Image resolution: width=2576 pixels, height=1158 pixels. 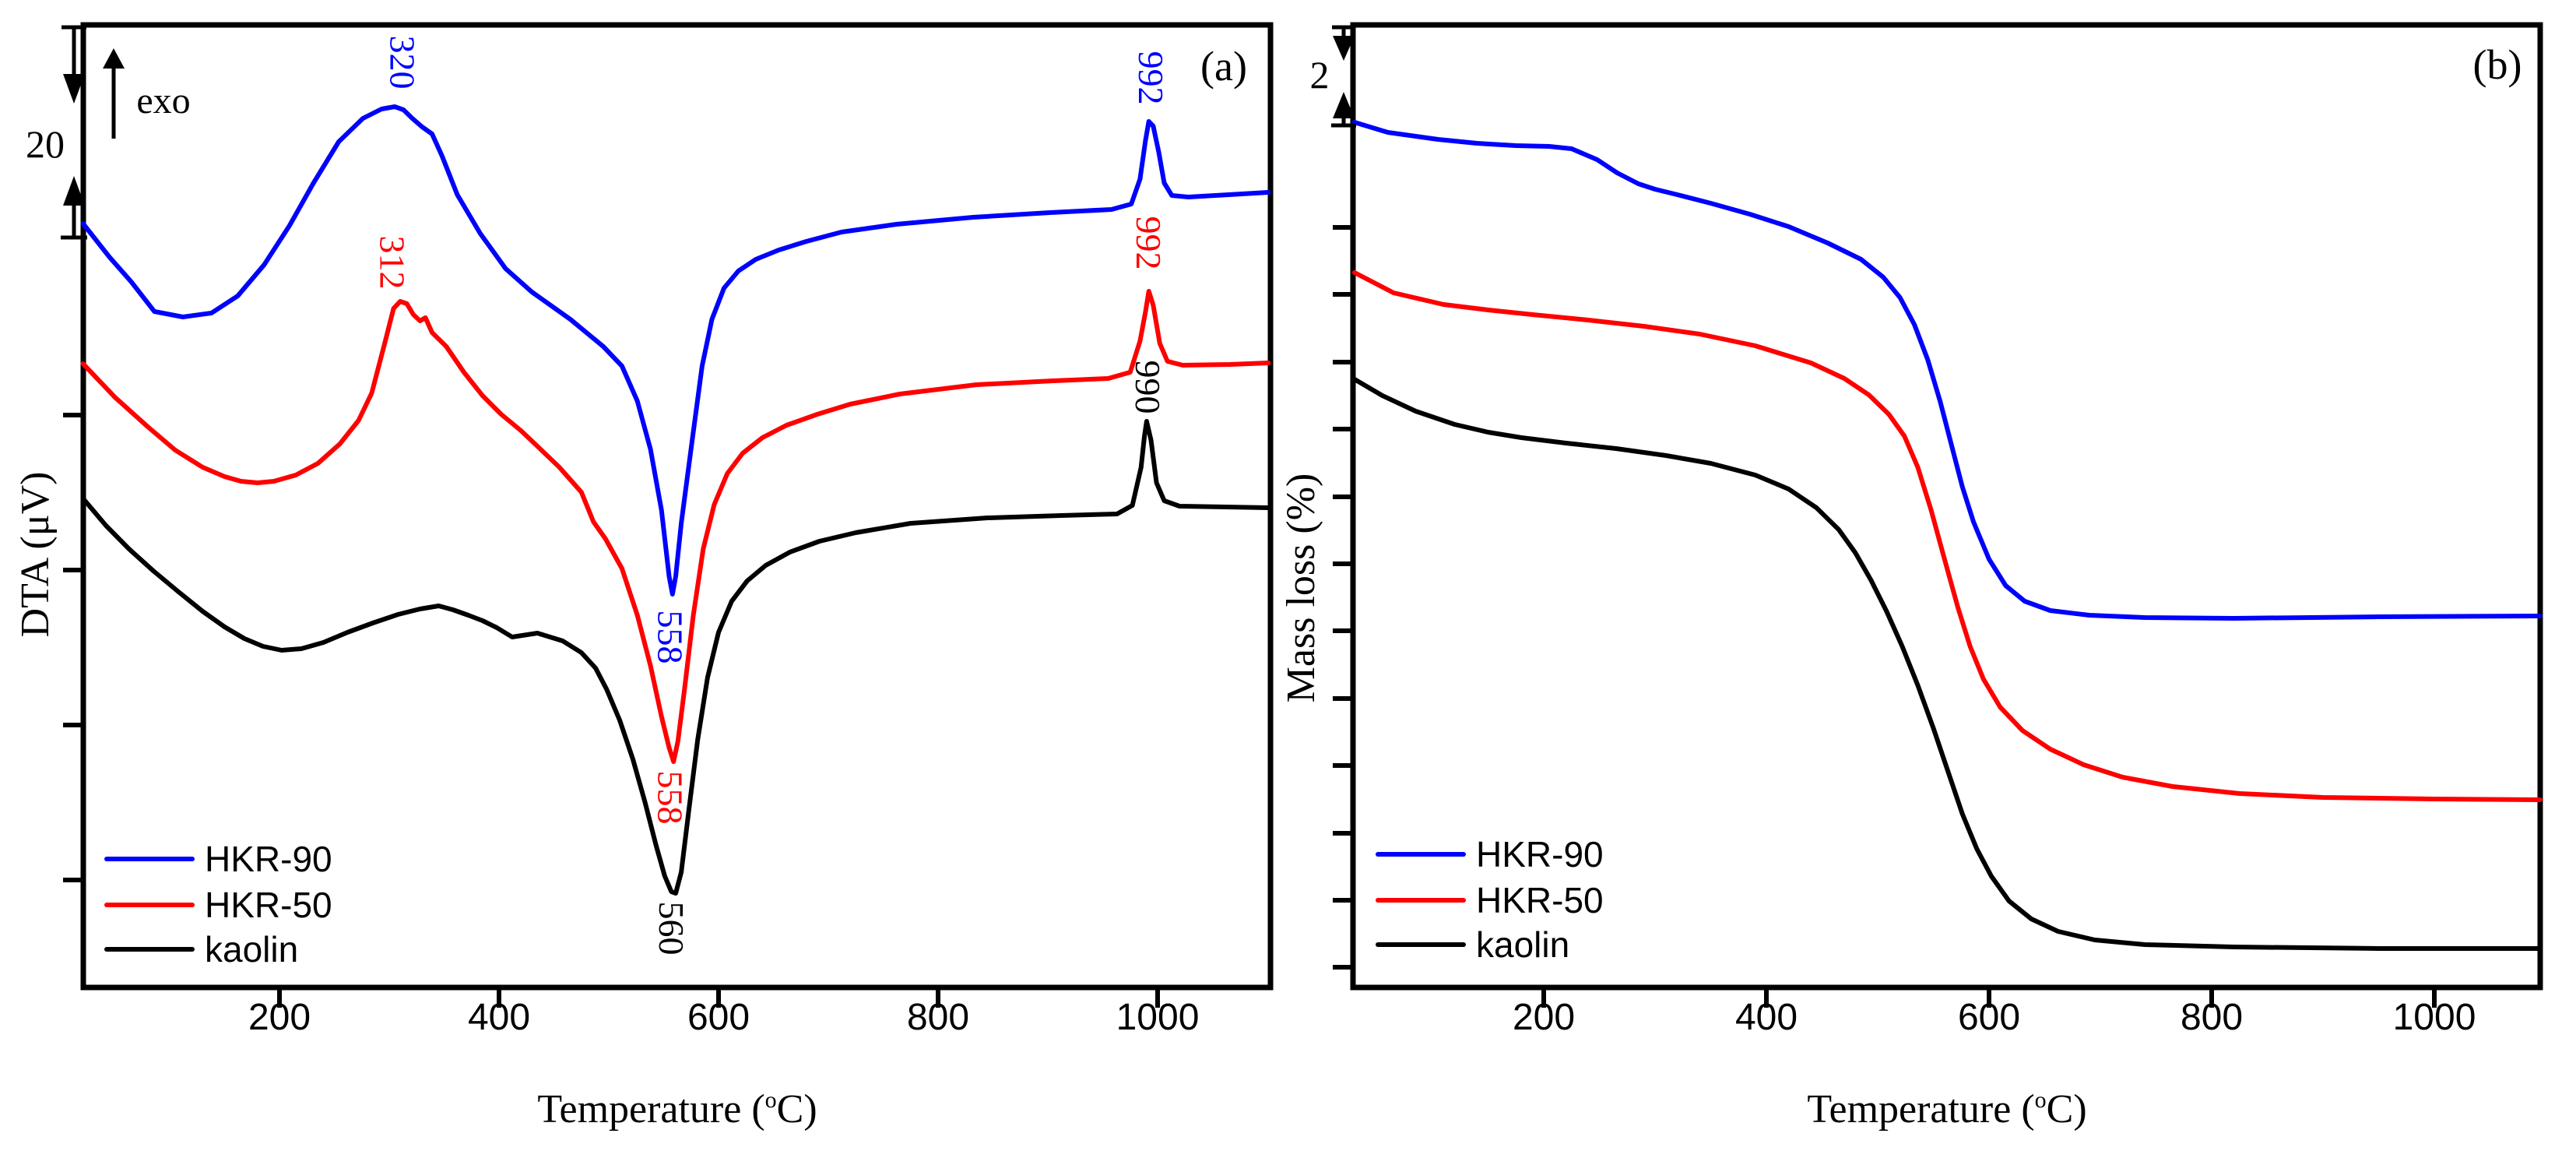 What do you see at coordinates (2212, 1017) in the screenshot?
I see `x-tick-label-b: 800` at bounding box center [2212, 1017].